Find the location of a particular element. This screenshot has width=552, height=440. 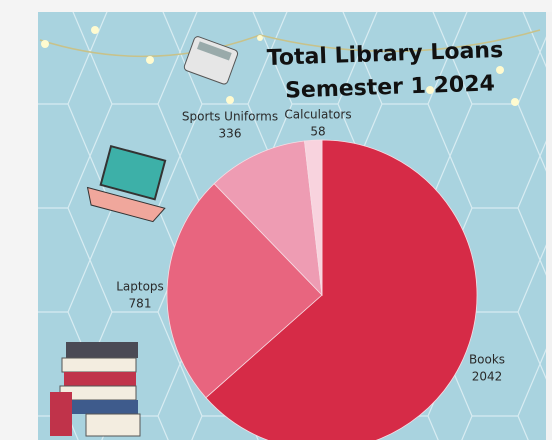

slice-label: Books is located at coordinates (487, 360).